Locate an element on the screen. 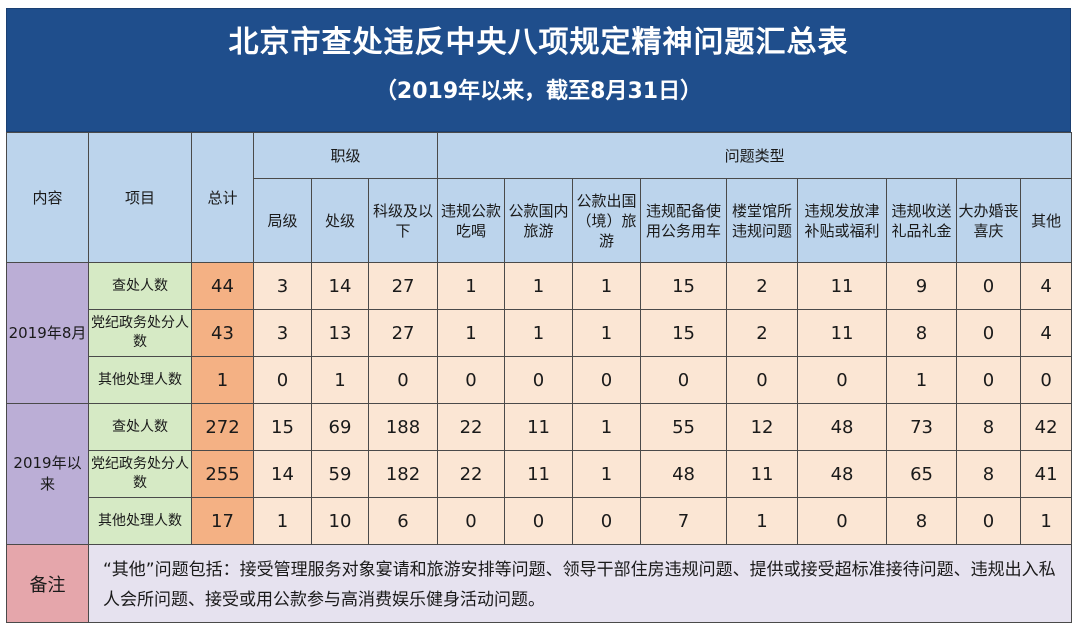  row-total: 272 is located at coordinates (222, 427).